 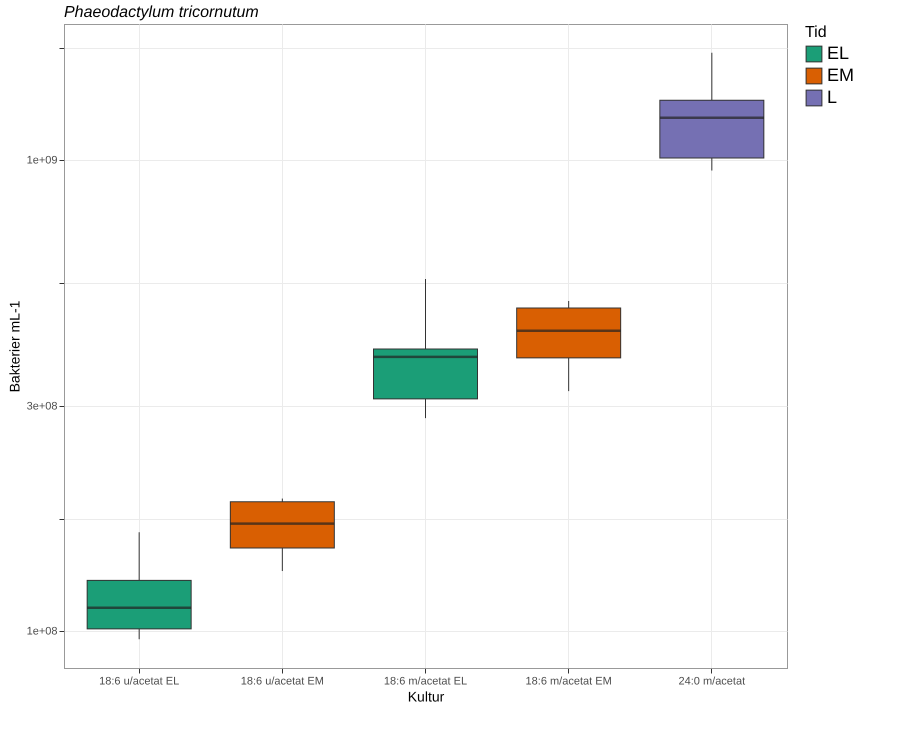 What do you see at coordinates (569, 682) in the screenshot?
I see `x-tick-label: 18:6 m/acetat EM` at bounding box center [569, 682].